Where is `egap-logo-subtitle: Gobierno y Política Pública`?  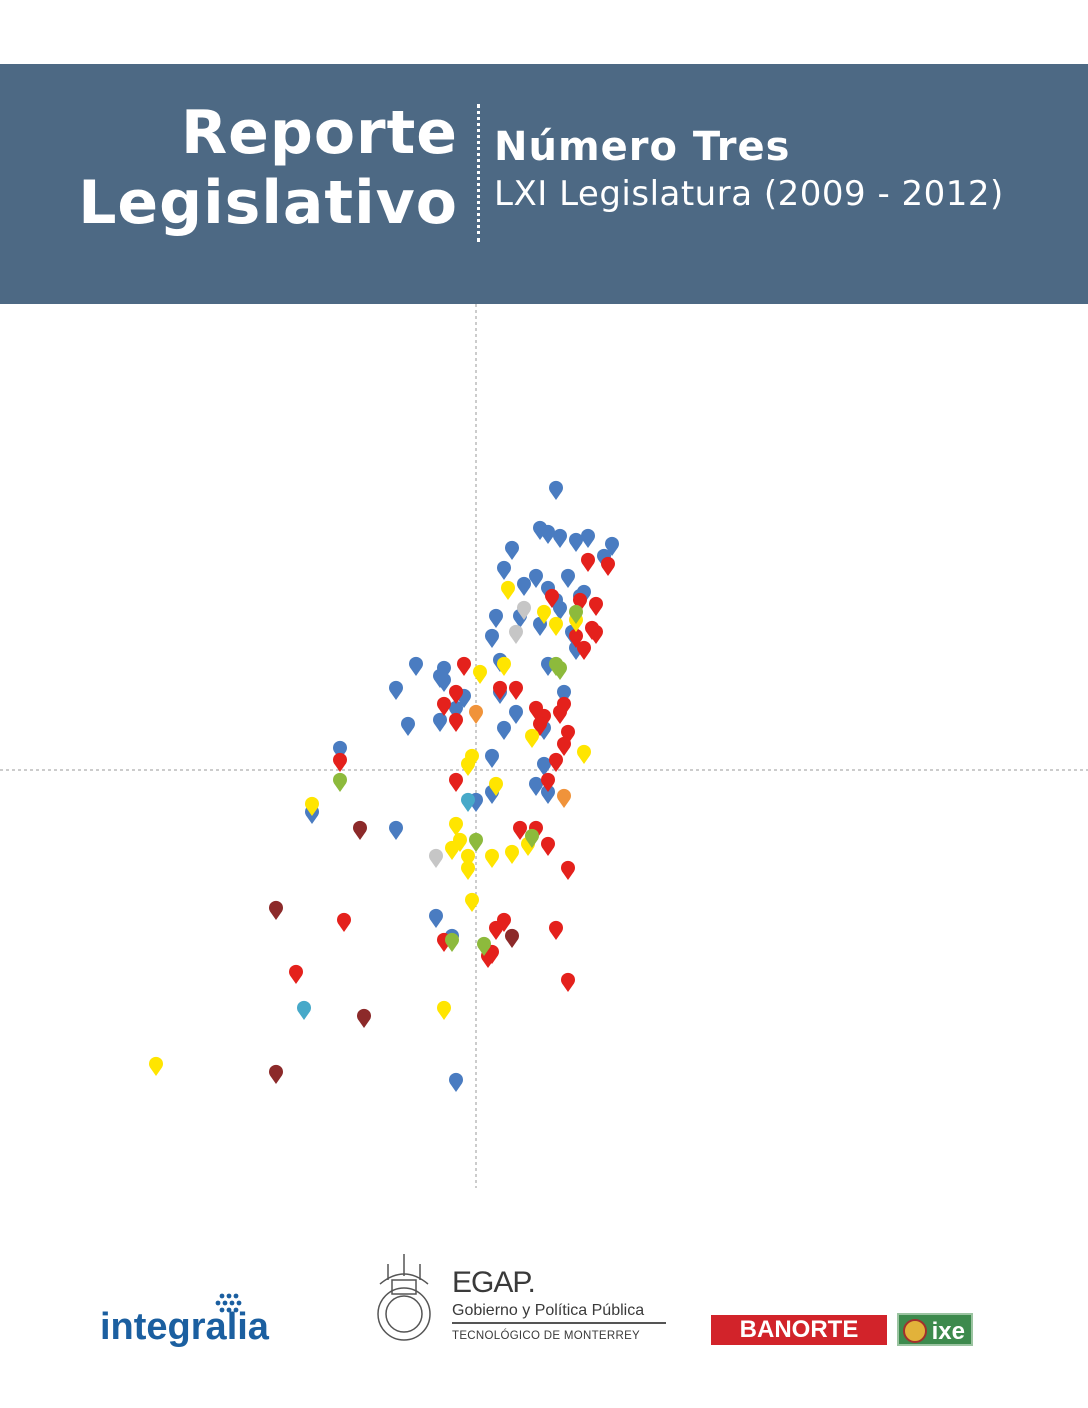 egap-logo-subtitle: Gobierno y Política Pública is located at coordinates (559, 1313).